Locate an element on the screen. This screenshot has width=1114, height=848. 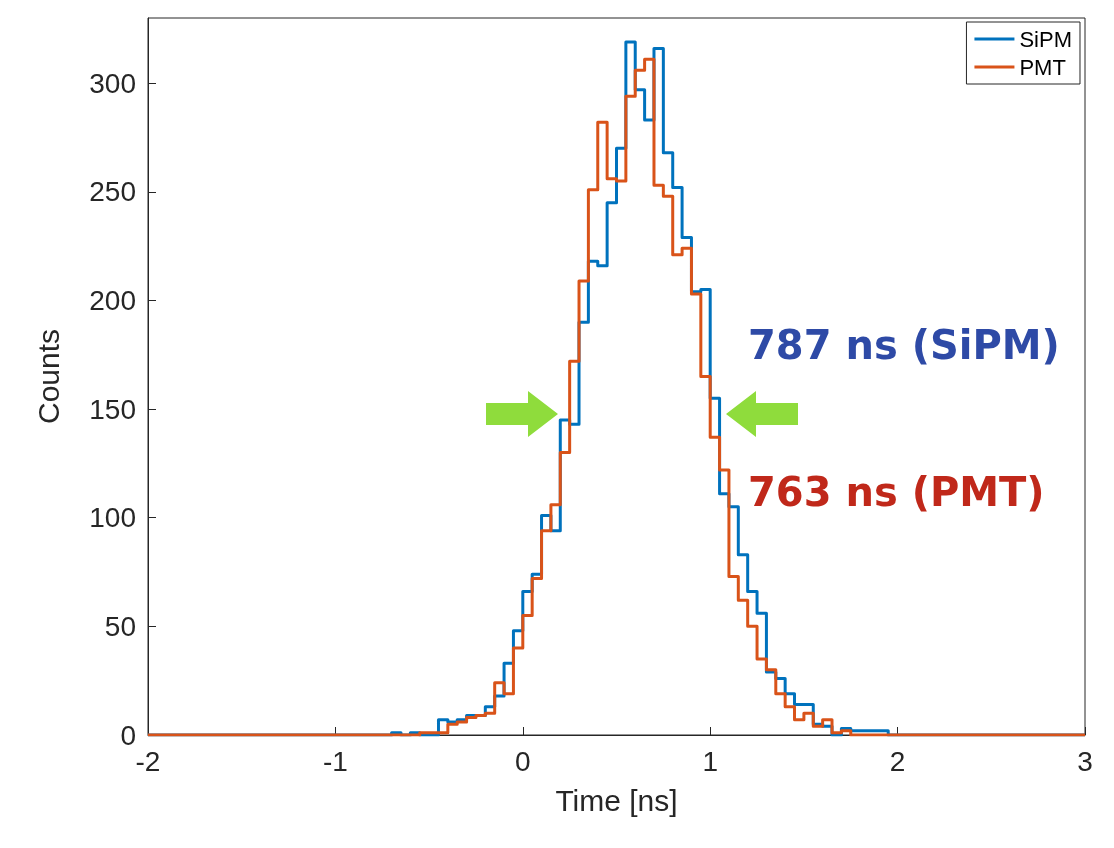
x-tick-label: -2 is located at coordinates (148, 761).